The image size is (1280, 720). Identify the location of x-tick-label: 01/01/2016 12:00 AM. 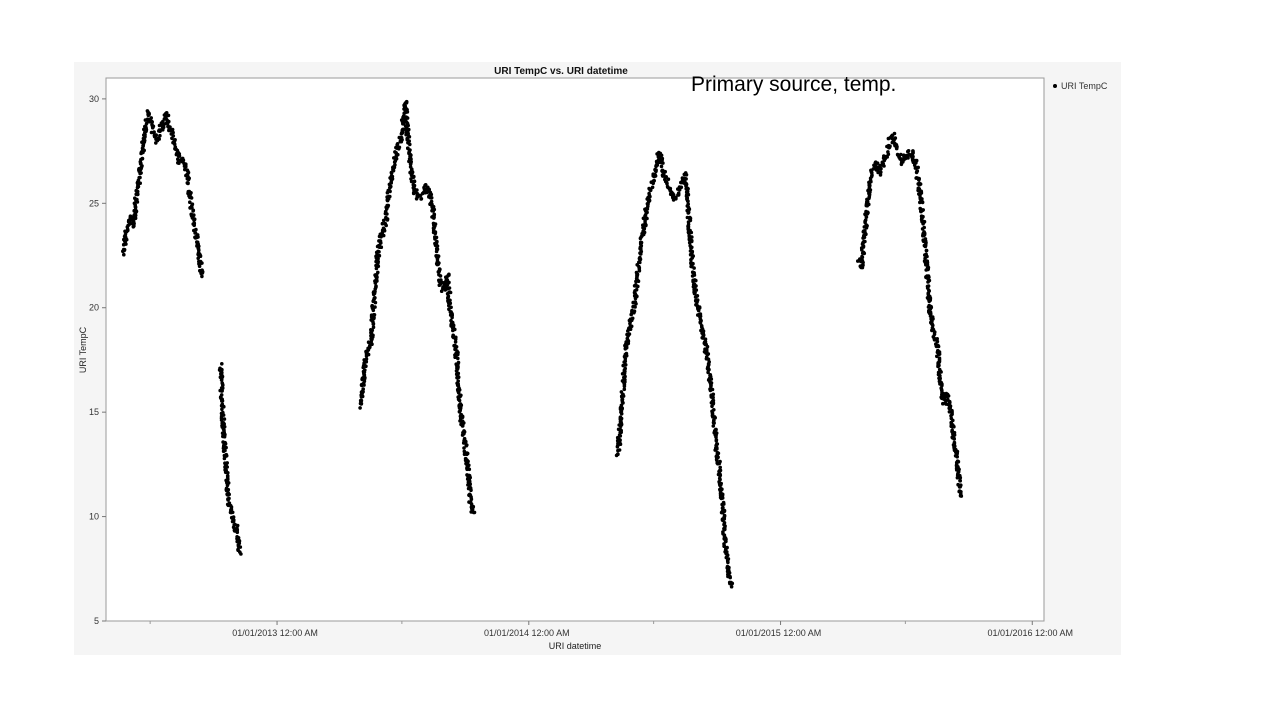
(1030, 633).